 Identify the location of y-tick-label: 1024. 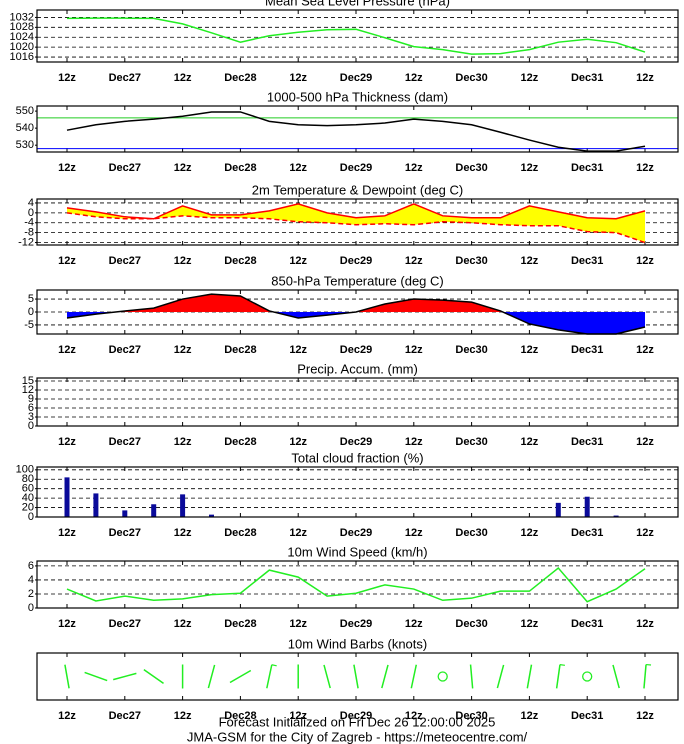
(22, 37).